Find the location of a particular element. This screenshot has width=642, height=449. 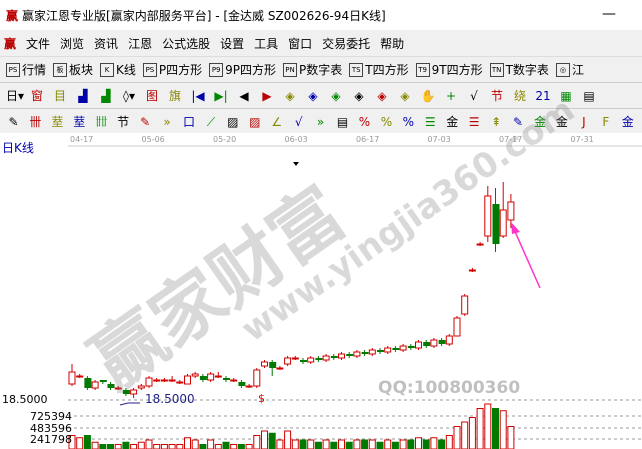

toolbar2-tool-icon: √ is located at coordinates (474, 95).